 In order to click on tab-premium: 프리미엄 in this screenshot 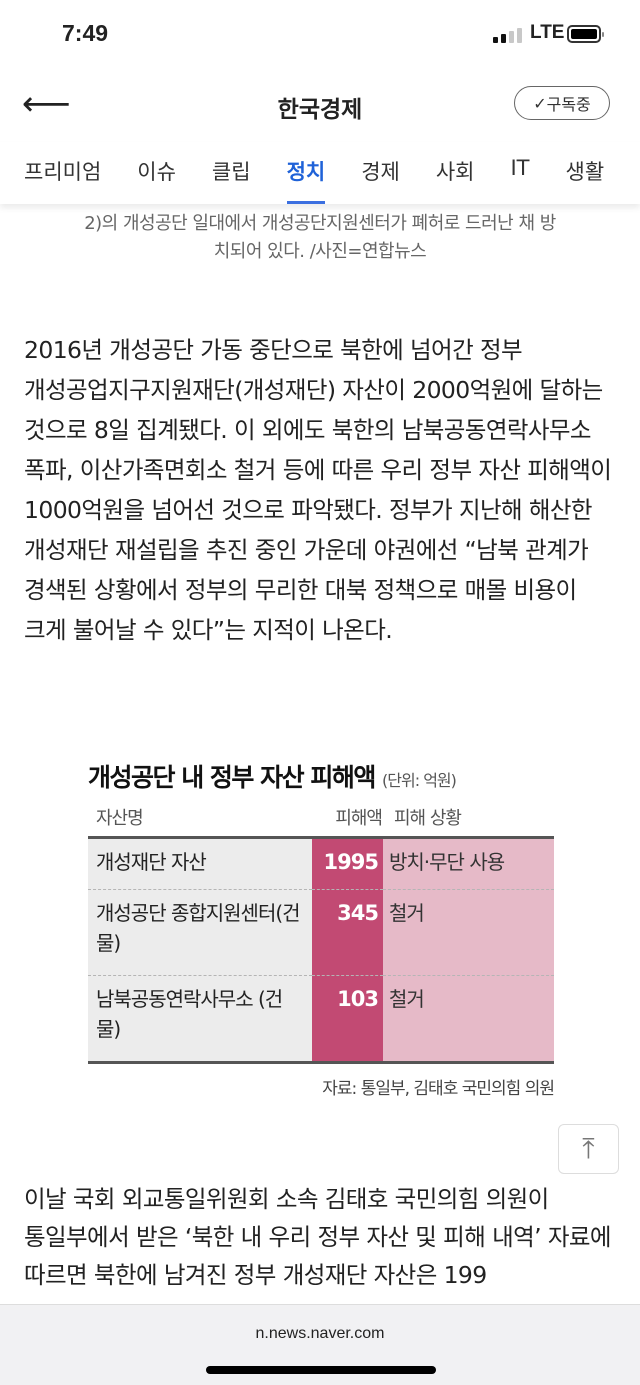, I will do `click(63, 172)`.